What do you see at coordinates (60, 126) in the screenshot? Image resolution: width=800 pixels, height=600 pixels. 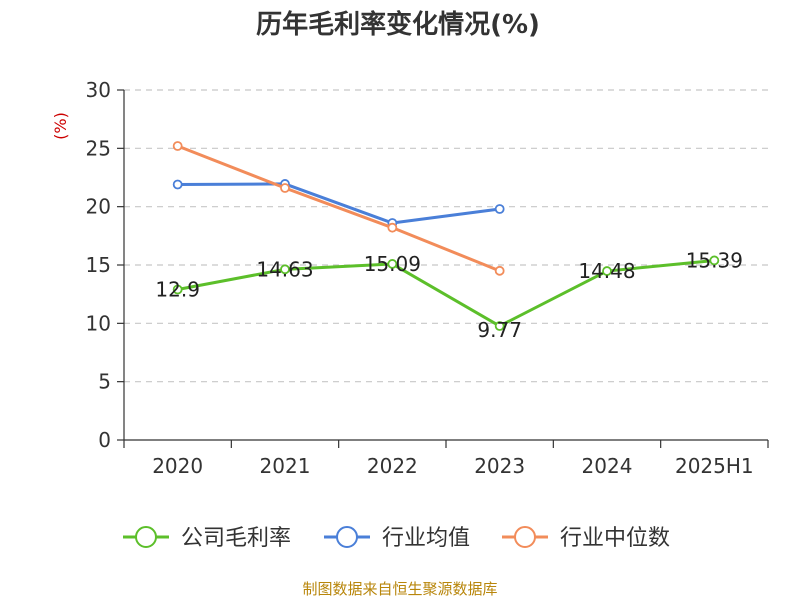 I see `y-axis-unit: (%)` at bounding box center [60, 126].